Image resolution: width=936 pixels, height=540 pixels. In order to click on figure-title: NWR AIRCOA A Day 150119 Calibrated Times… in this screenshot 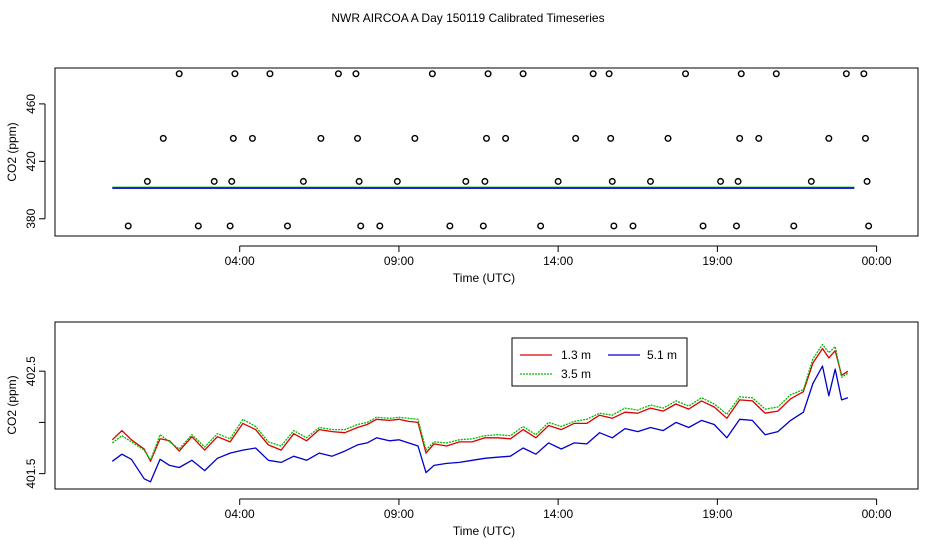, I will do `click(467, 18)`.